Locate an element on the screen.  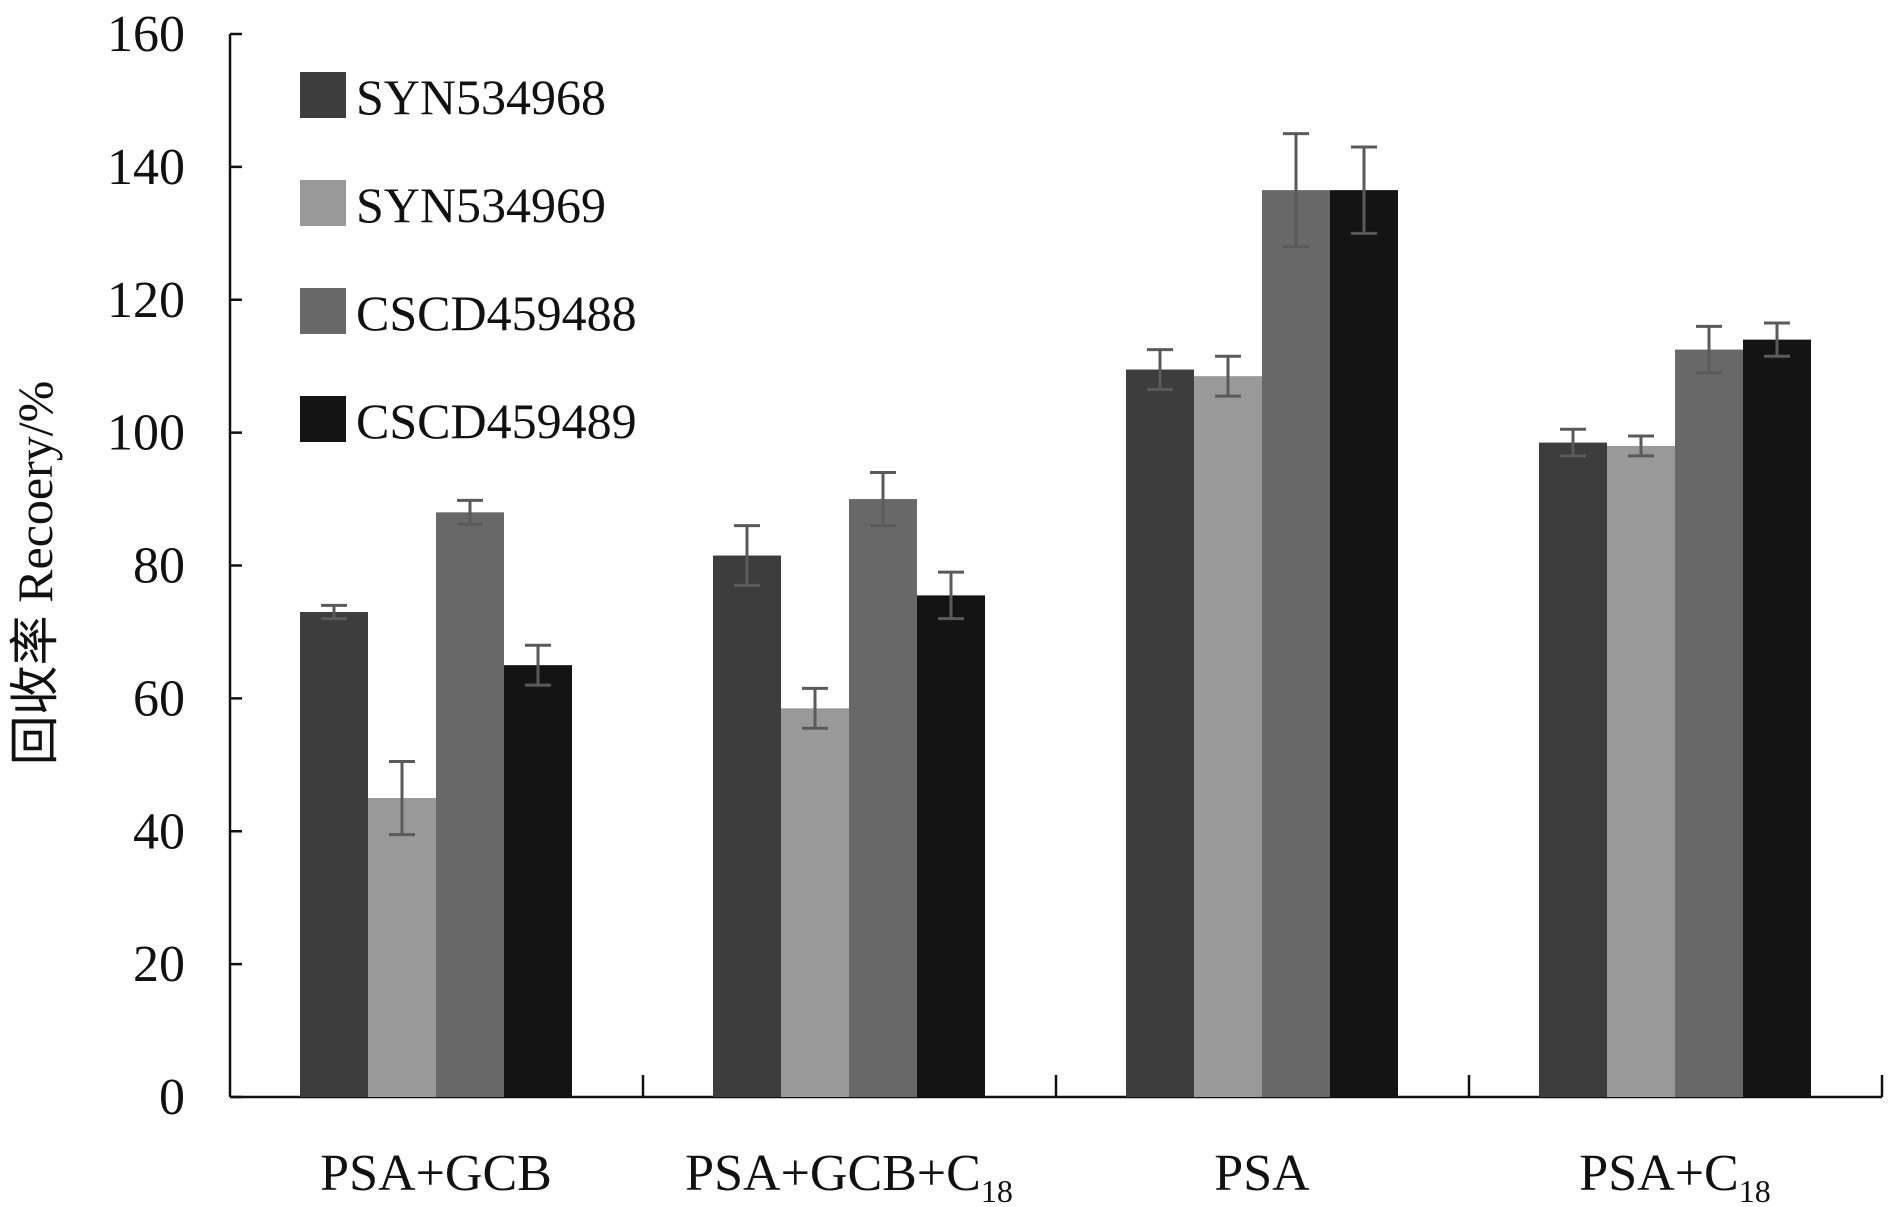
legend-label: SYN534968 is located at coordinates (481, 97).